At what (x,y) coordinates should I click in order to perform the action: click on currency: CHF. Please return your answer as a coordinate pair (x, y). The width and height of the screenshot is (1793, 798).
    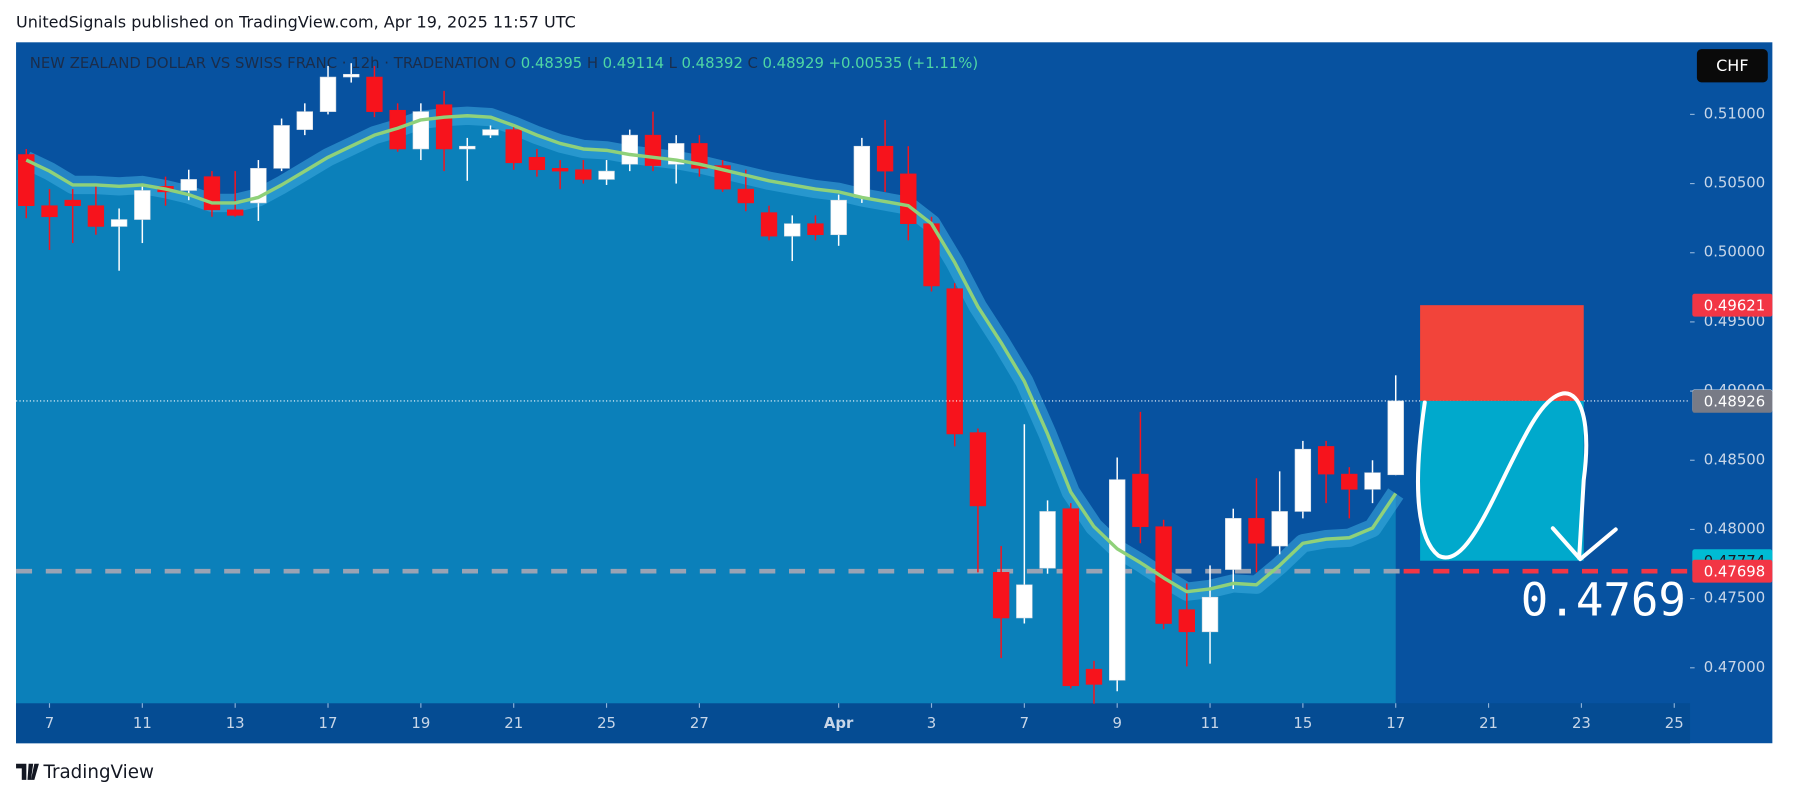
    Looking at the image, I should click on (1732, 65).